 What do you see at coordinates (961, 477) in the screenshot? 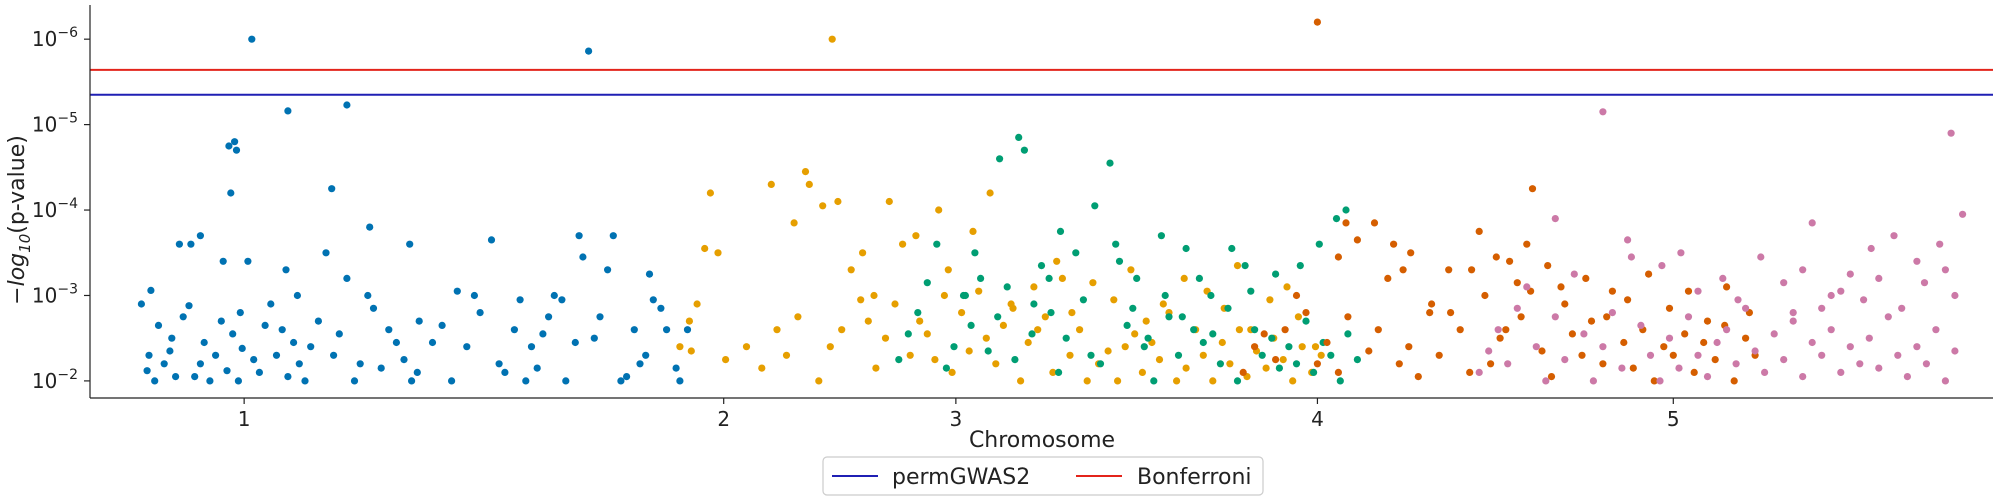
I see `legend-label-permgwas2: permGWAS2` at bounding box center [961, 477].